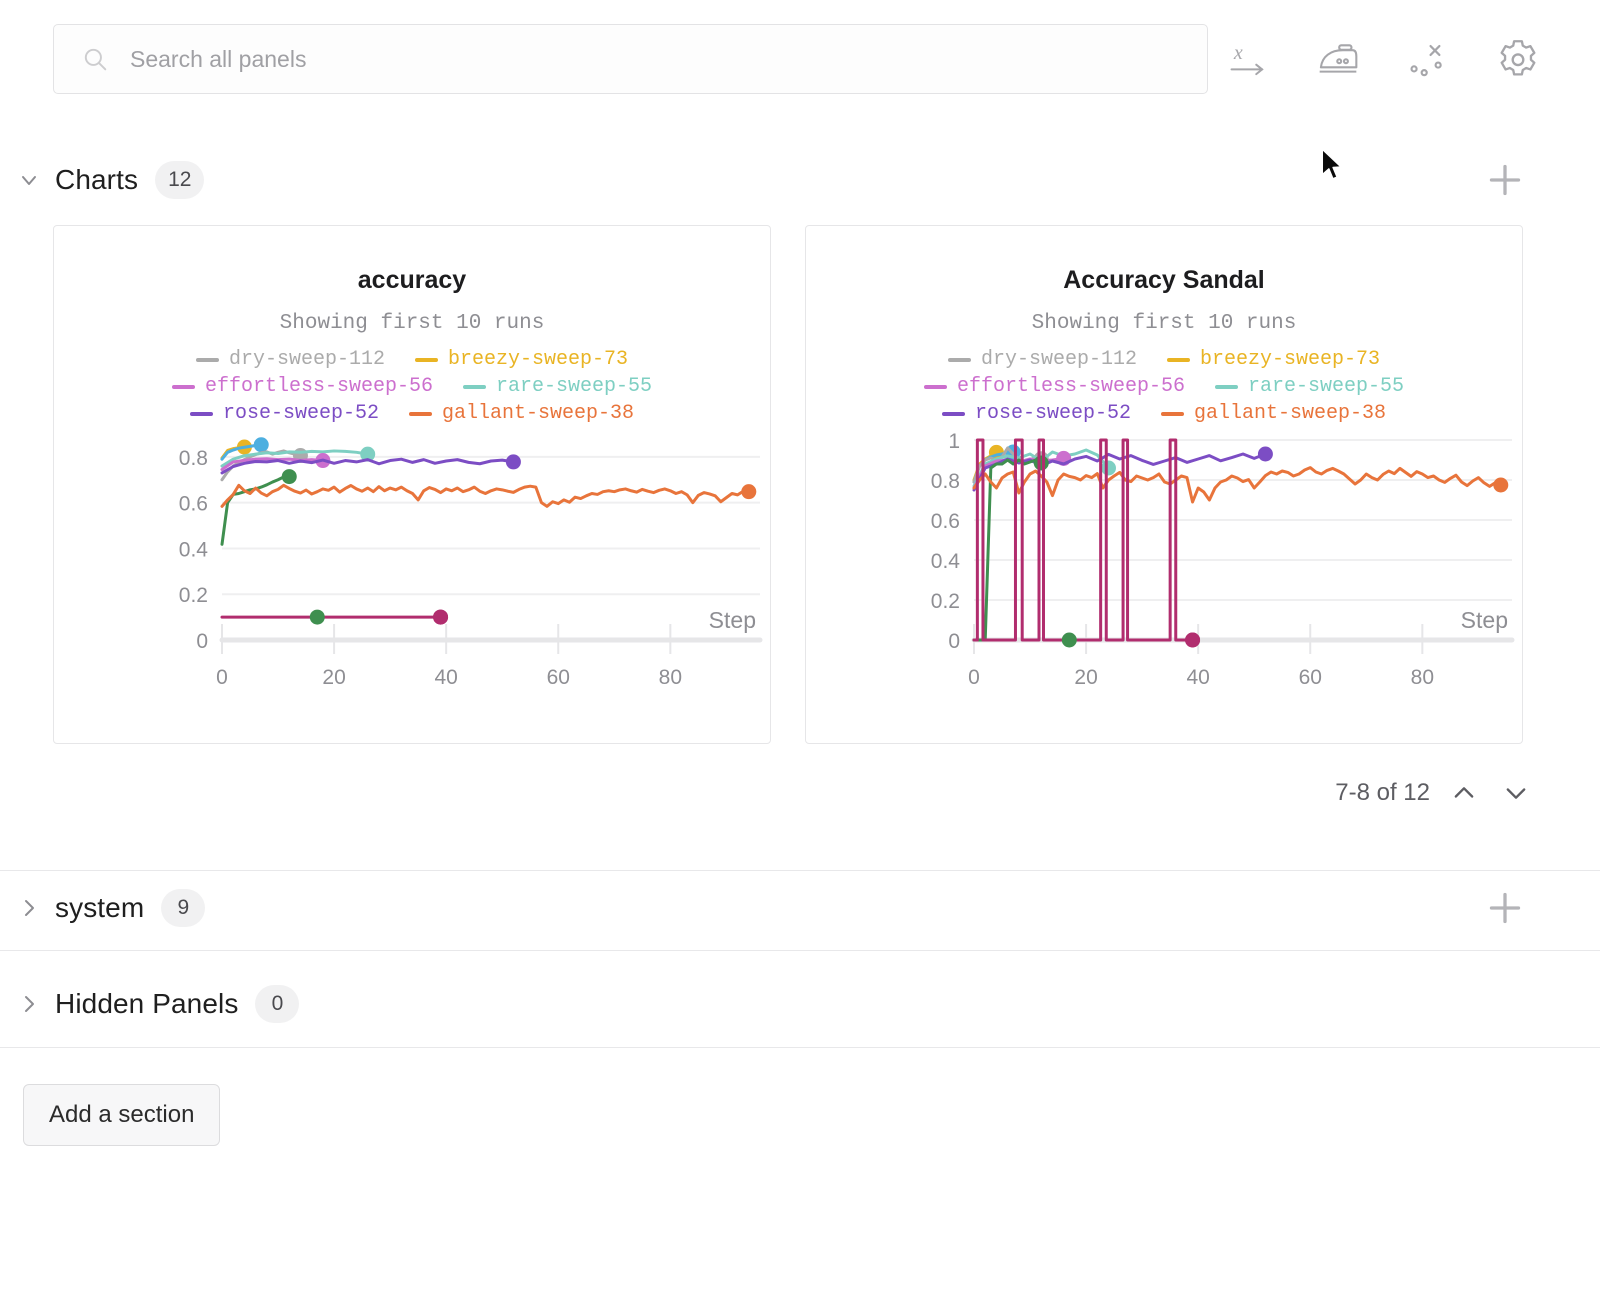 The height and width of the screenshot is (1300, 1600). What do you see at coordinates (193, 595) in the screenshot?
I see `y-axis-tick-label: 0.2` at bounding box center [193, 595].